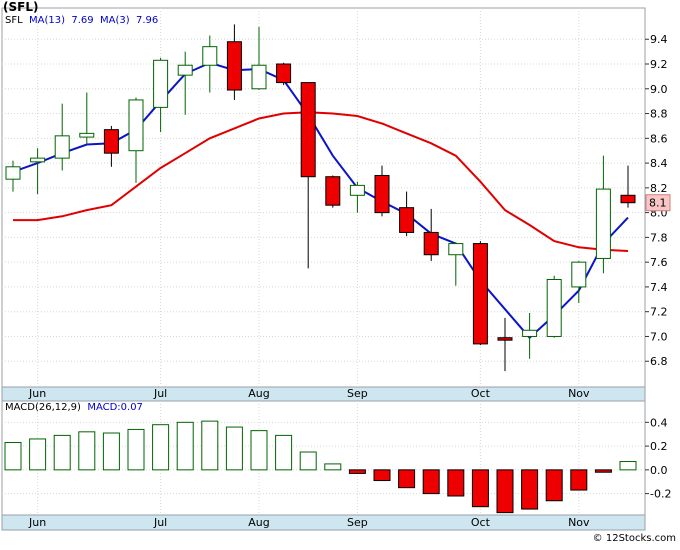 The height and width of the screenshot is (550, 680). I want to click on macd-month-label: Jun, so click(37, 522).